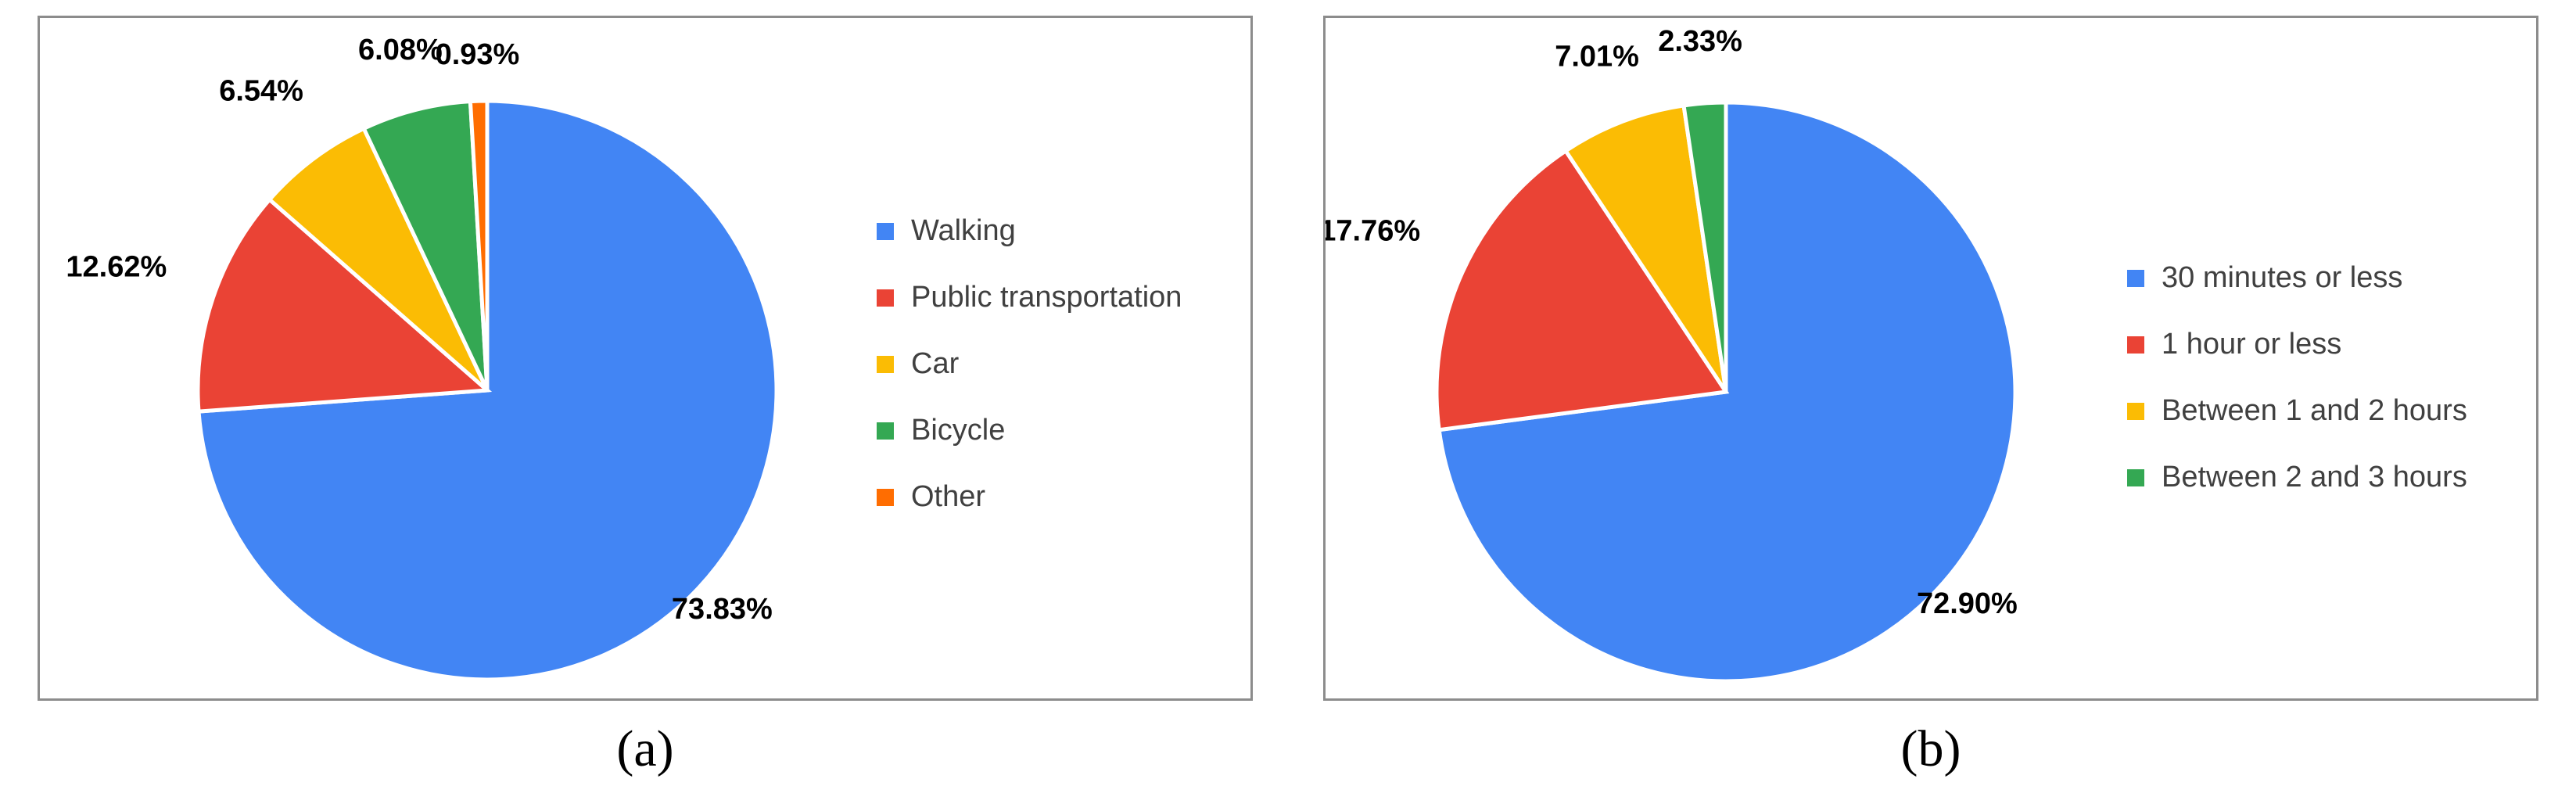 The image size is (2576, 804). Describe the element at coordinates (2314, 478) in the screenshot. I see `legend-label: Between 2 and 3 hours` at that location.